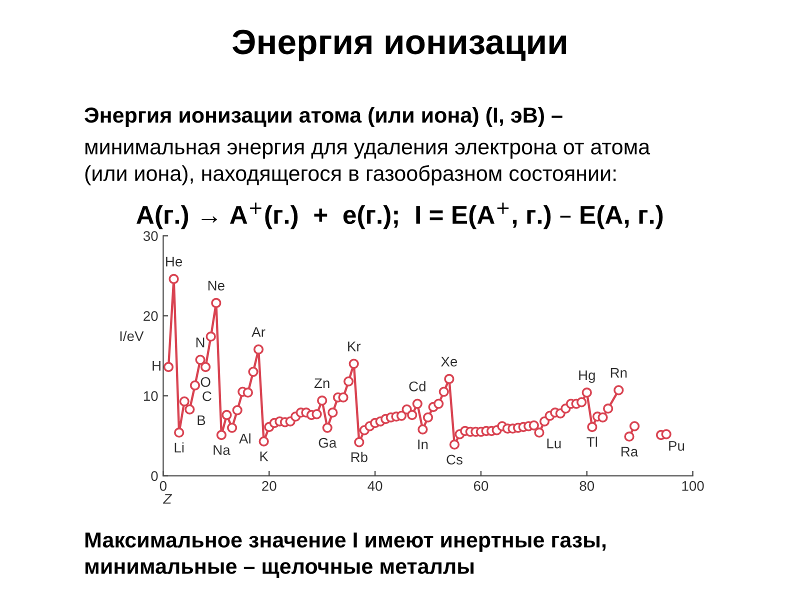  Describe the element at coordinates (151, 316) in the screenshot. I see `y-tick-label: 20` at that location.